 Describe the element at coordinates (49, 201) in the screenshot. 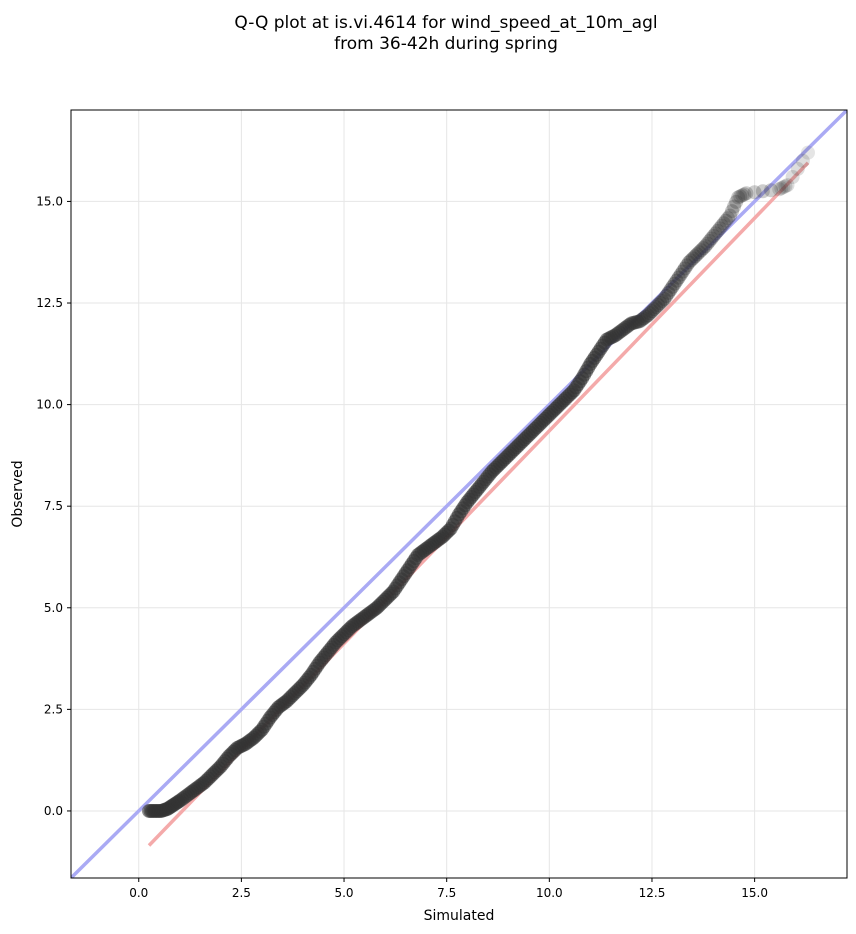

I see `y-tick-label: 15.0` at that location.